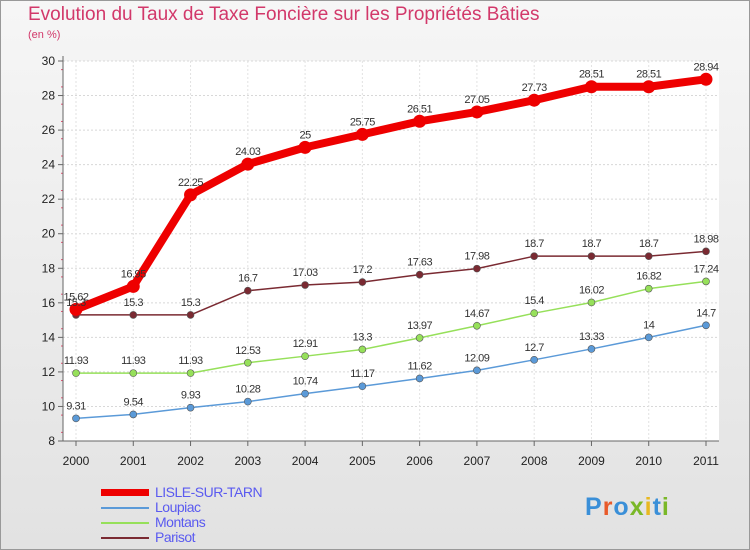 This screenshot has height=550, width=750. Describe the element at coordinates (133, 461) in the screenshot. I see `x-tick-label: 2001` at that location.